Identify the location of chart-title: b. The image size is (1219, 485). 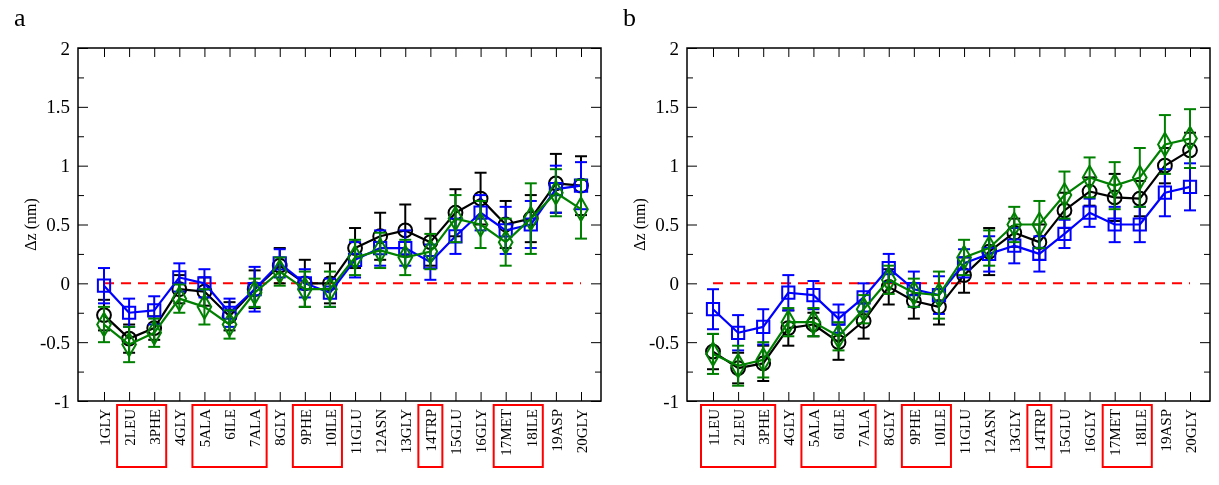
(629, 17).